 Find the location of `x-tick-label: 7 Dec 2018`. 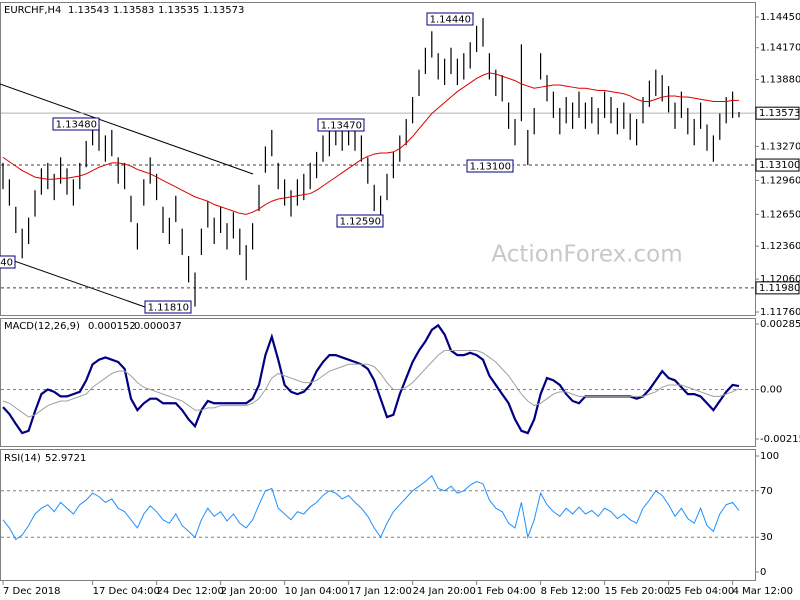

x-tick-label: 7 Dec 2018 is located at coordinates (32, 591).